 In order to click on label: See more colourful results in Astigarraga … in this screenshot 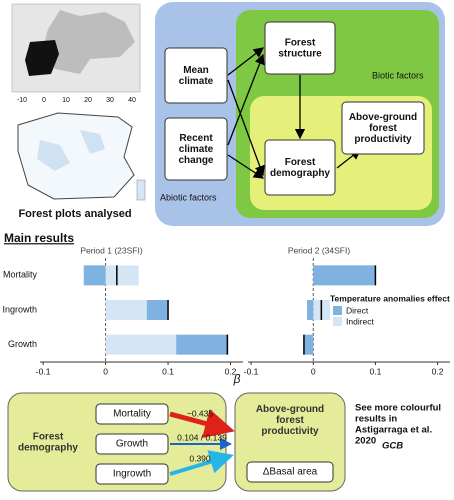, I will do `click(398, 424)`.